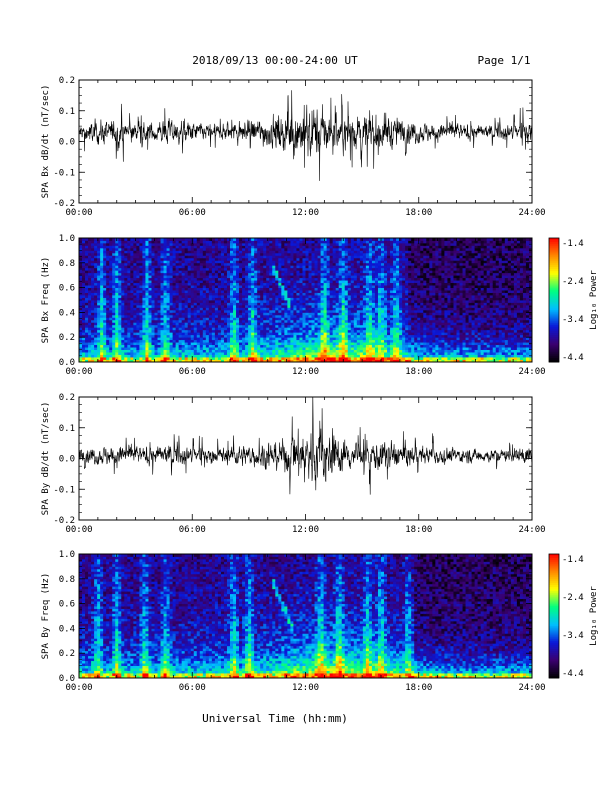 This screenshot has width=612, height=796. I want to click on spectrogram-cells, so click(305, 300).